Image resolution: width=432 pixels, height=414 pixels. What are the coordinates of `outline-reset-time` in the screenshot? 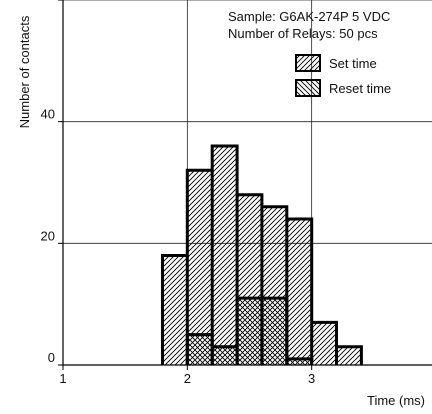 It's located at (249, 330).